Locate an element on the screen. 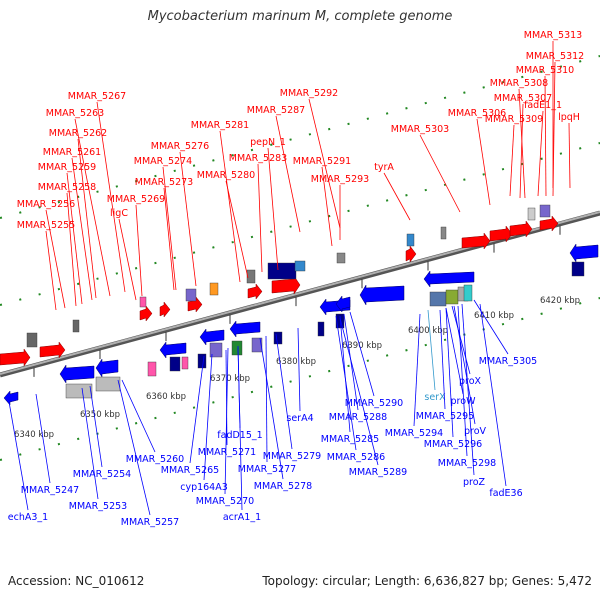 The width and height of the screenshot is (600, 600). forward-gene-label: MMAR_5259 is located at coordinates (67, 167).